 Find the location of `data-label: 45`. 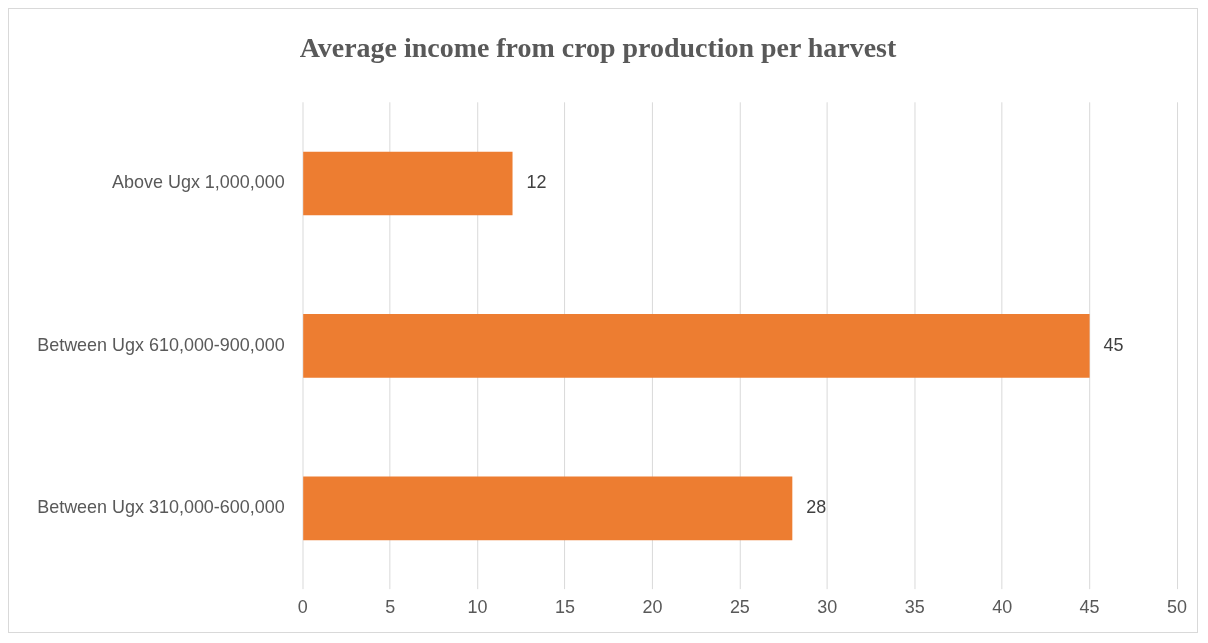

data-label: 45 is located at coordinates (1113, 344).